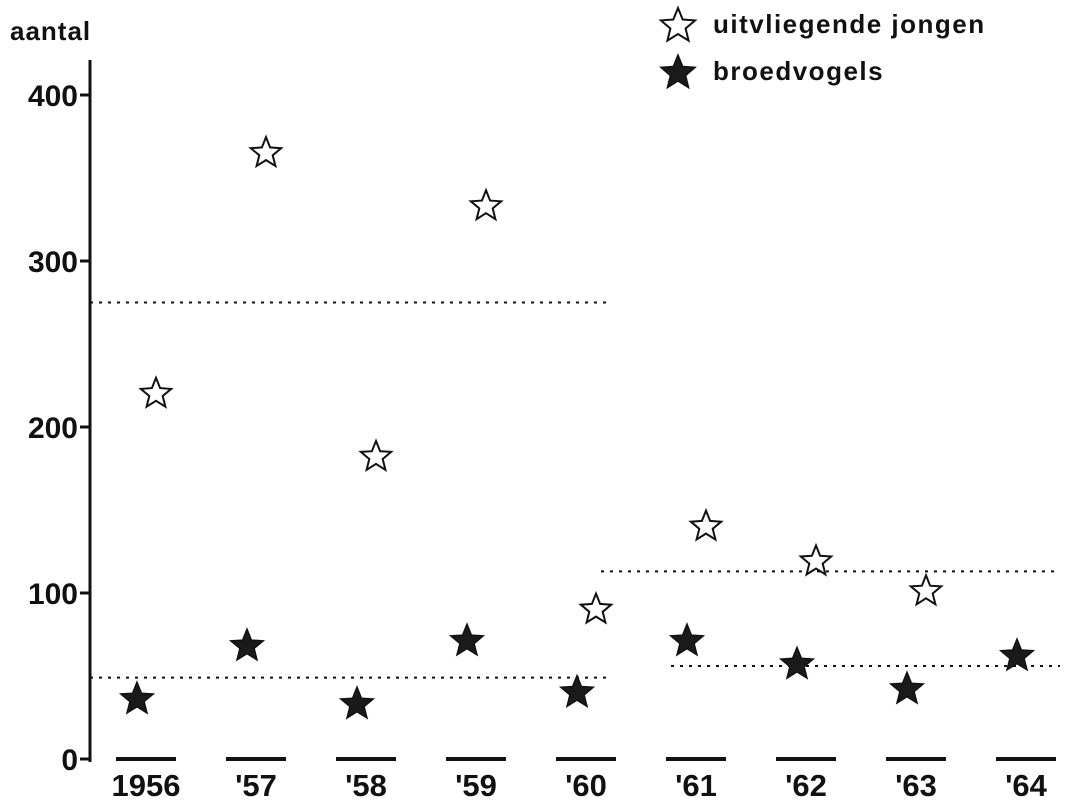 Image resolution: width=1066 pixels, height=804 pixels. Describe the element at coordinates (53, 428) in the screenshot. I see `y-tick-label-200: 200` at that location.